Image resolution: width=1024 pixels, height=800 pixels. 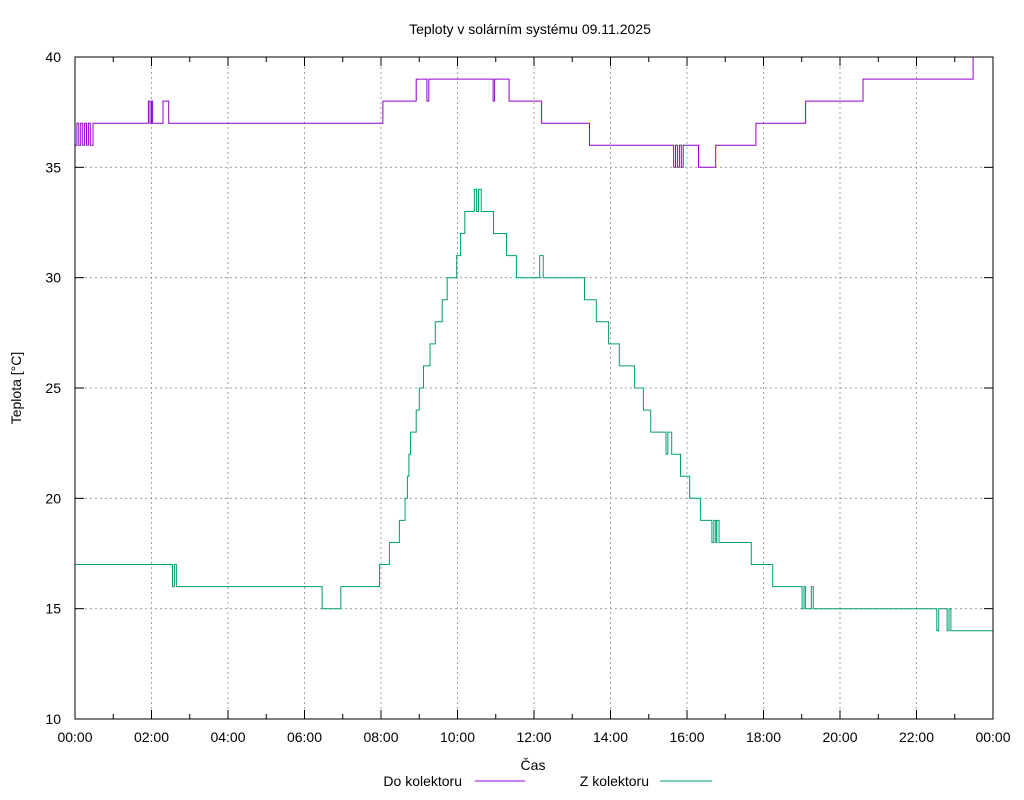 What do you see at coordinates (457, 737) in the screenshot?
I see `x-tick-label: 10:00` at bounding box center [457, 737].